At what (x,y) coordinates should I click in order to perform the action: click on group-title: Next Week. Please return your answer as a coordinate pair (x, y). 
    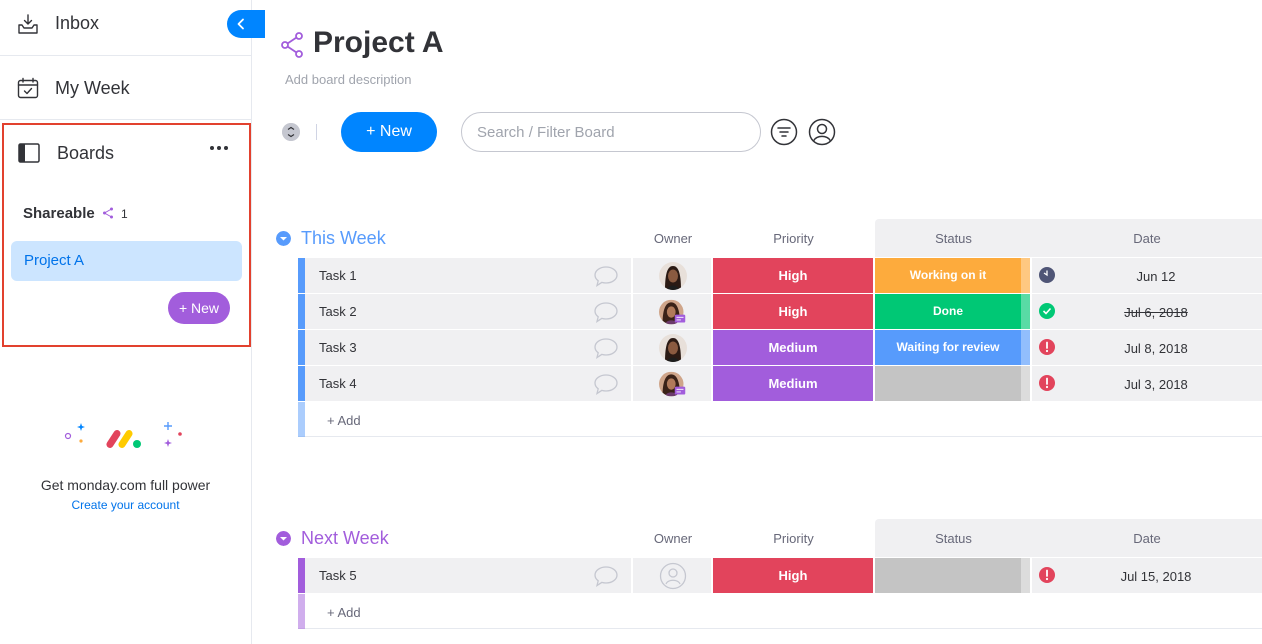
    Looking at the image, I should click on (345, 538).